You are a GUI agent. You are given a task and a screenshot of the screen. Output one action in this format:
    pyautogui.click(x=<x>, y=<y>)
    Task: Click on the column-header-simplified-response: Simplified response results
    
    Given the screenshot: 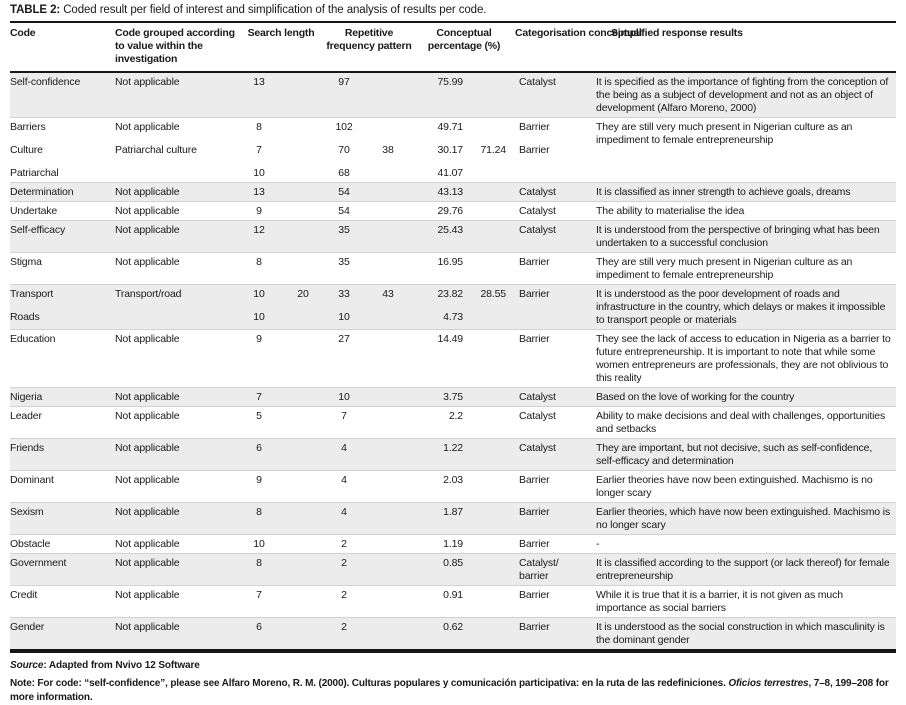 What is the action you would take?
    pyautogui.click(x=677, y=33)
    